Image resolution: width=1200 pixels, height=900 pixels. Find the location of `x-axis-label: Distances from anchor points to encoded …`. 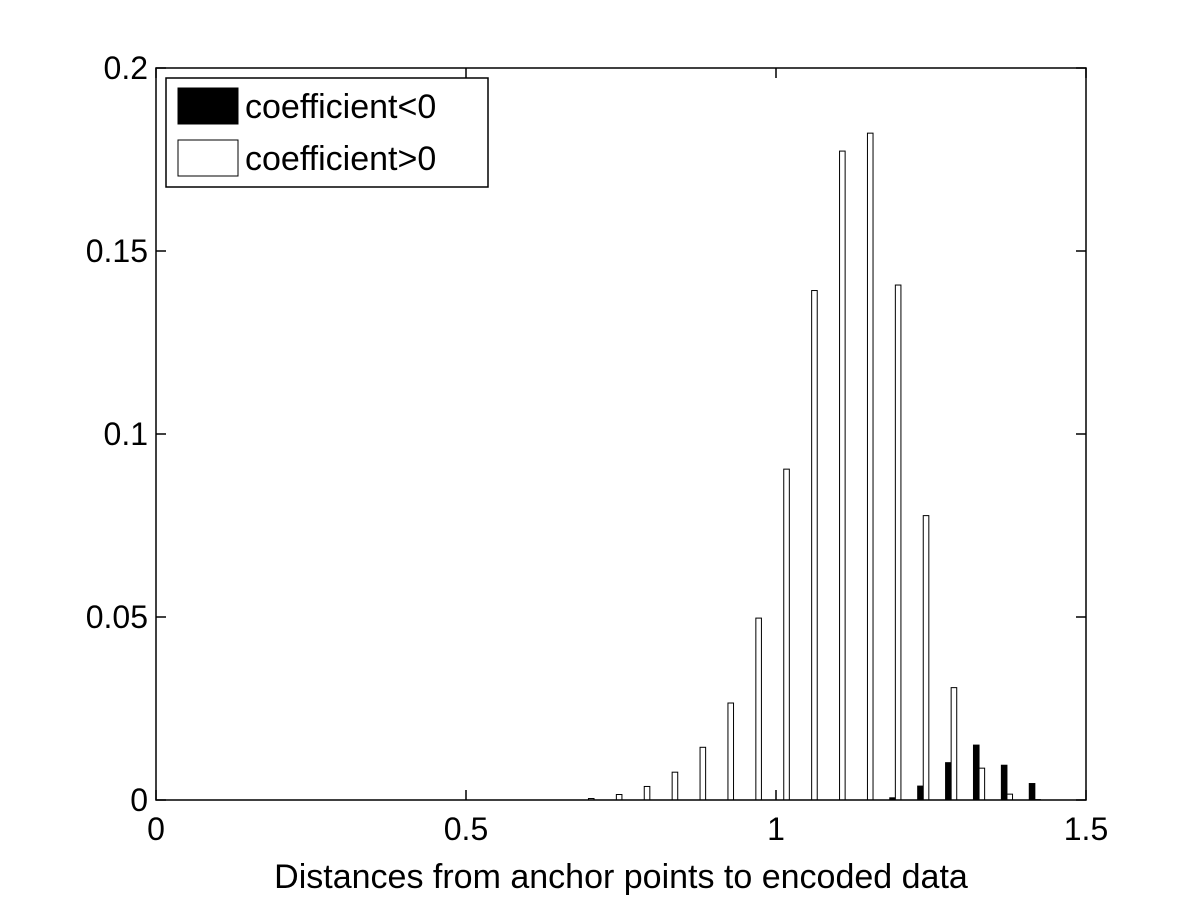

x-axis-label: Distances from anchor points to encoded … is located at coordinates (621, 877).